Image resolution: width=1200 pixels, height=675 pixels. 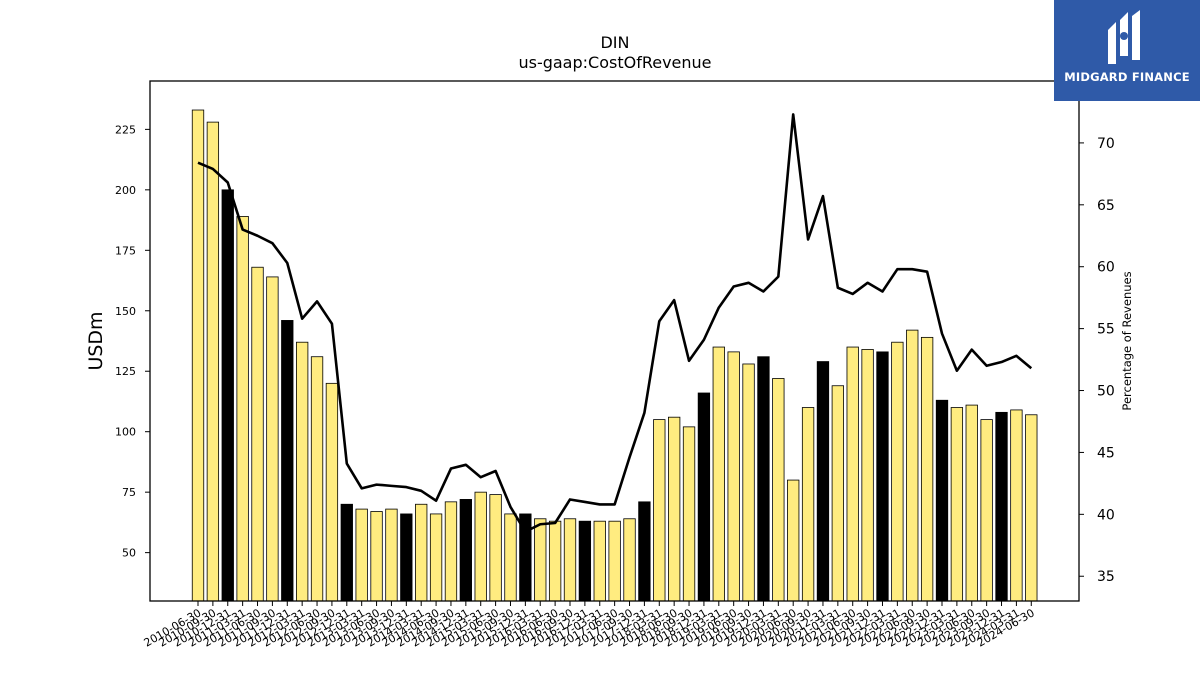 I want to click on y-tick-label: 100, so click(x=125, y=432).